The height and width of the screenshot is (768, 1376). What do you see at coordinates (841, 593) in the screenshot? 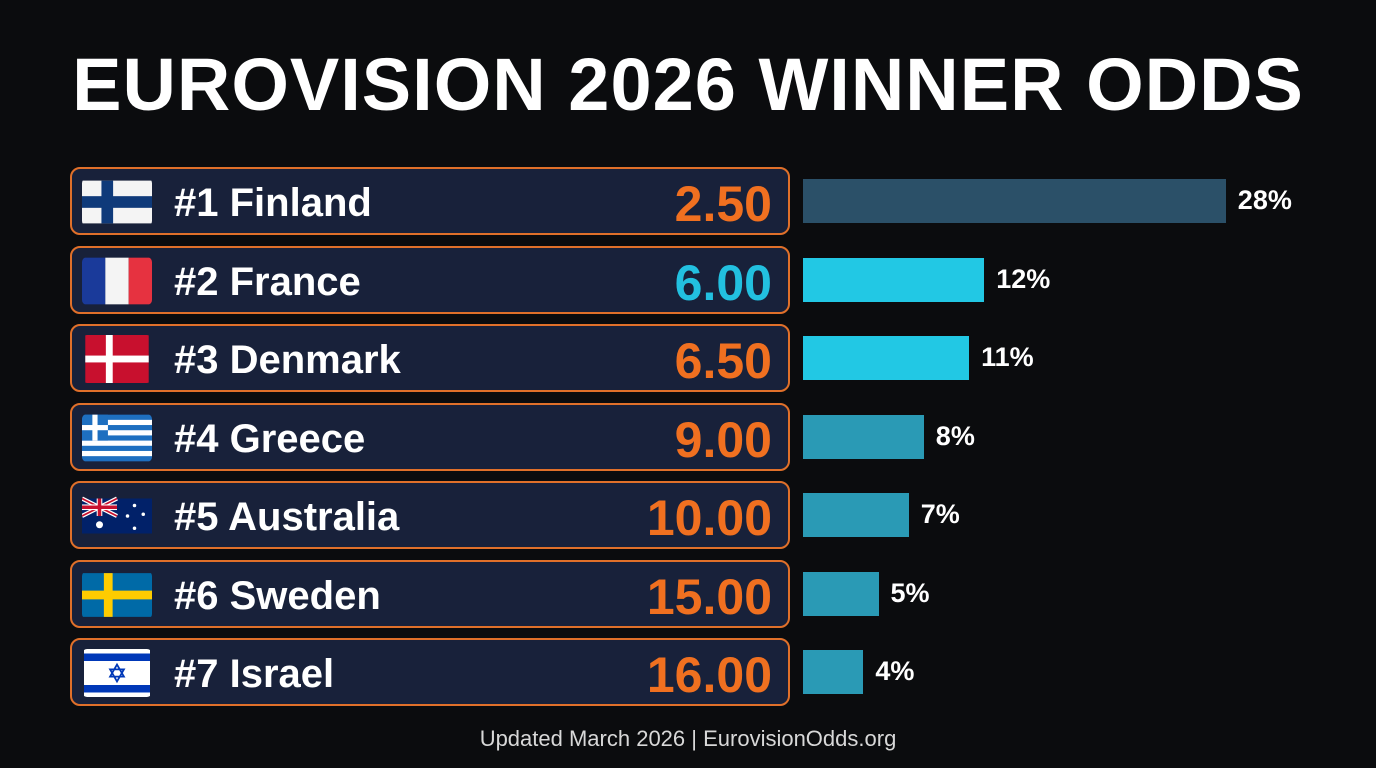
I see `probability-bar-sweden` at bounding box center [841, 593].